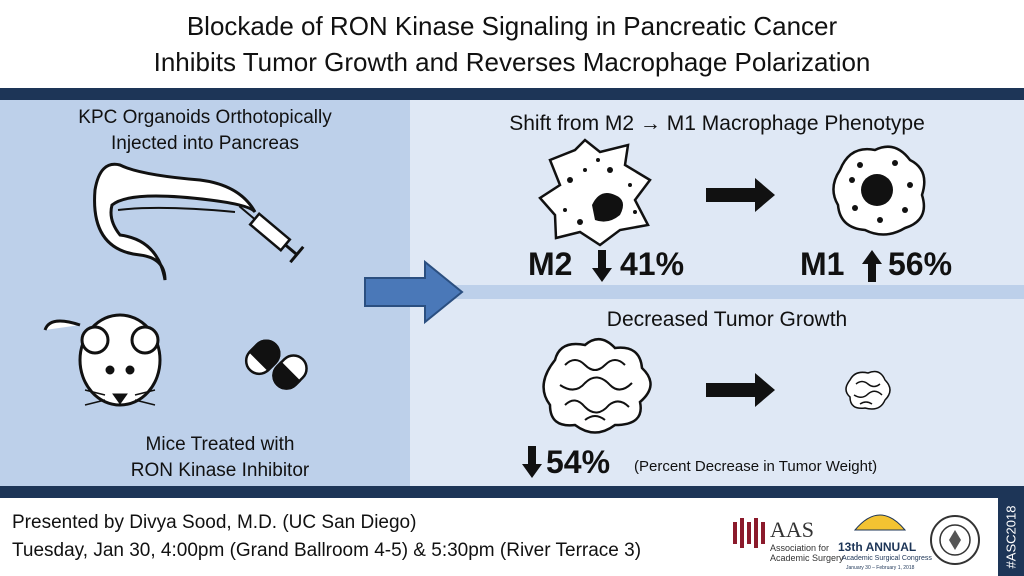 This screenshot has height=576, width=1024. What do you see at coordinates (512, 94) in the screenshot?
I see `top-bar` at bounding box center [512, 94].